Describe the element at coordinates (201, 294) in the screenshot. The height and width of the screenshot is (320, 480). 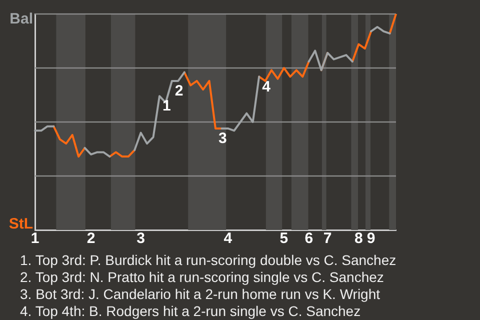
I see `text: 3. Bot 3rd: J. Candelario hit a 2-run home run vs K. Wright` at that location.